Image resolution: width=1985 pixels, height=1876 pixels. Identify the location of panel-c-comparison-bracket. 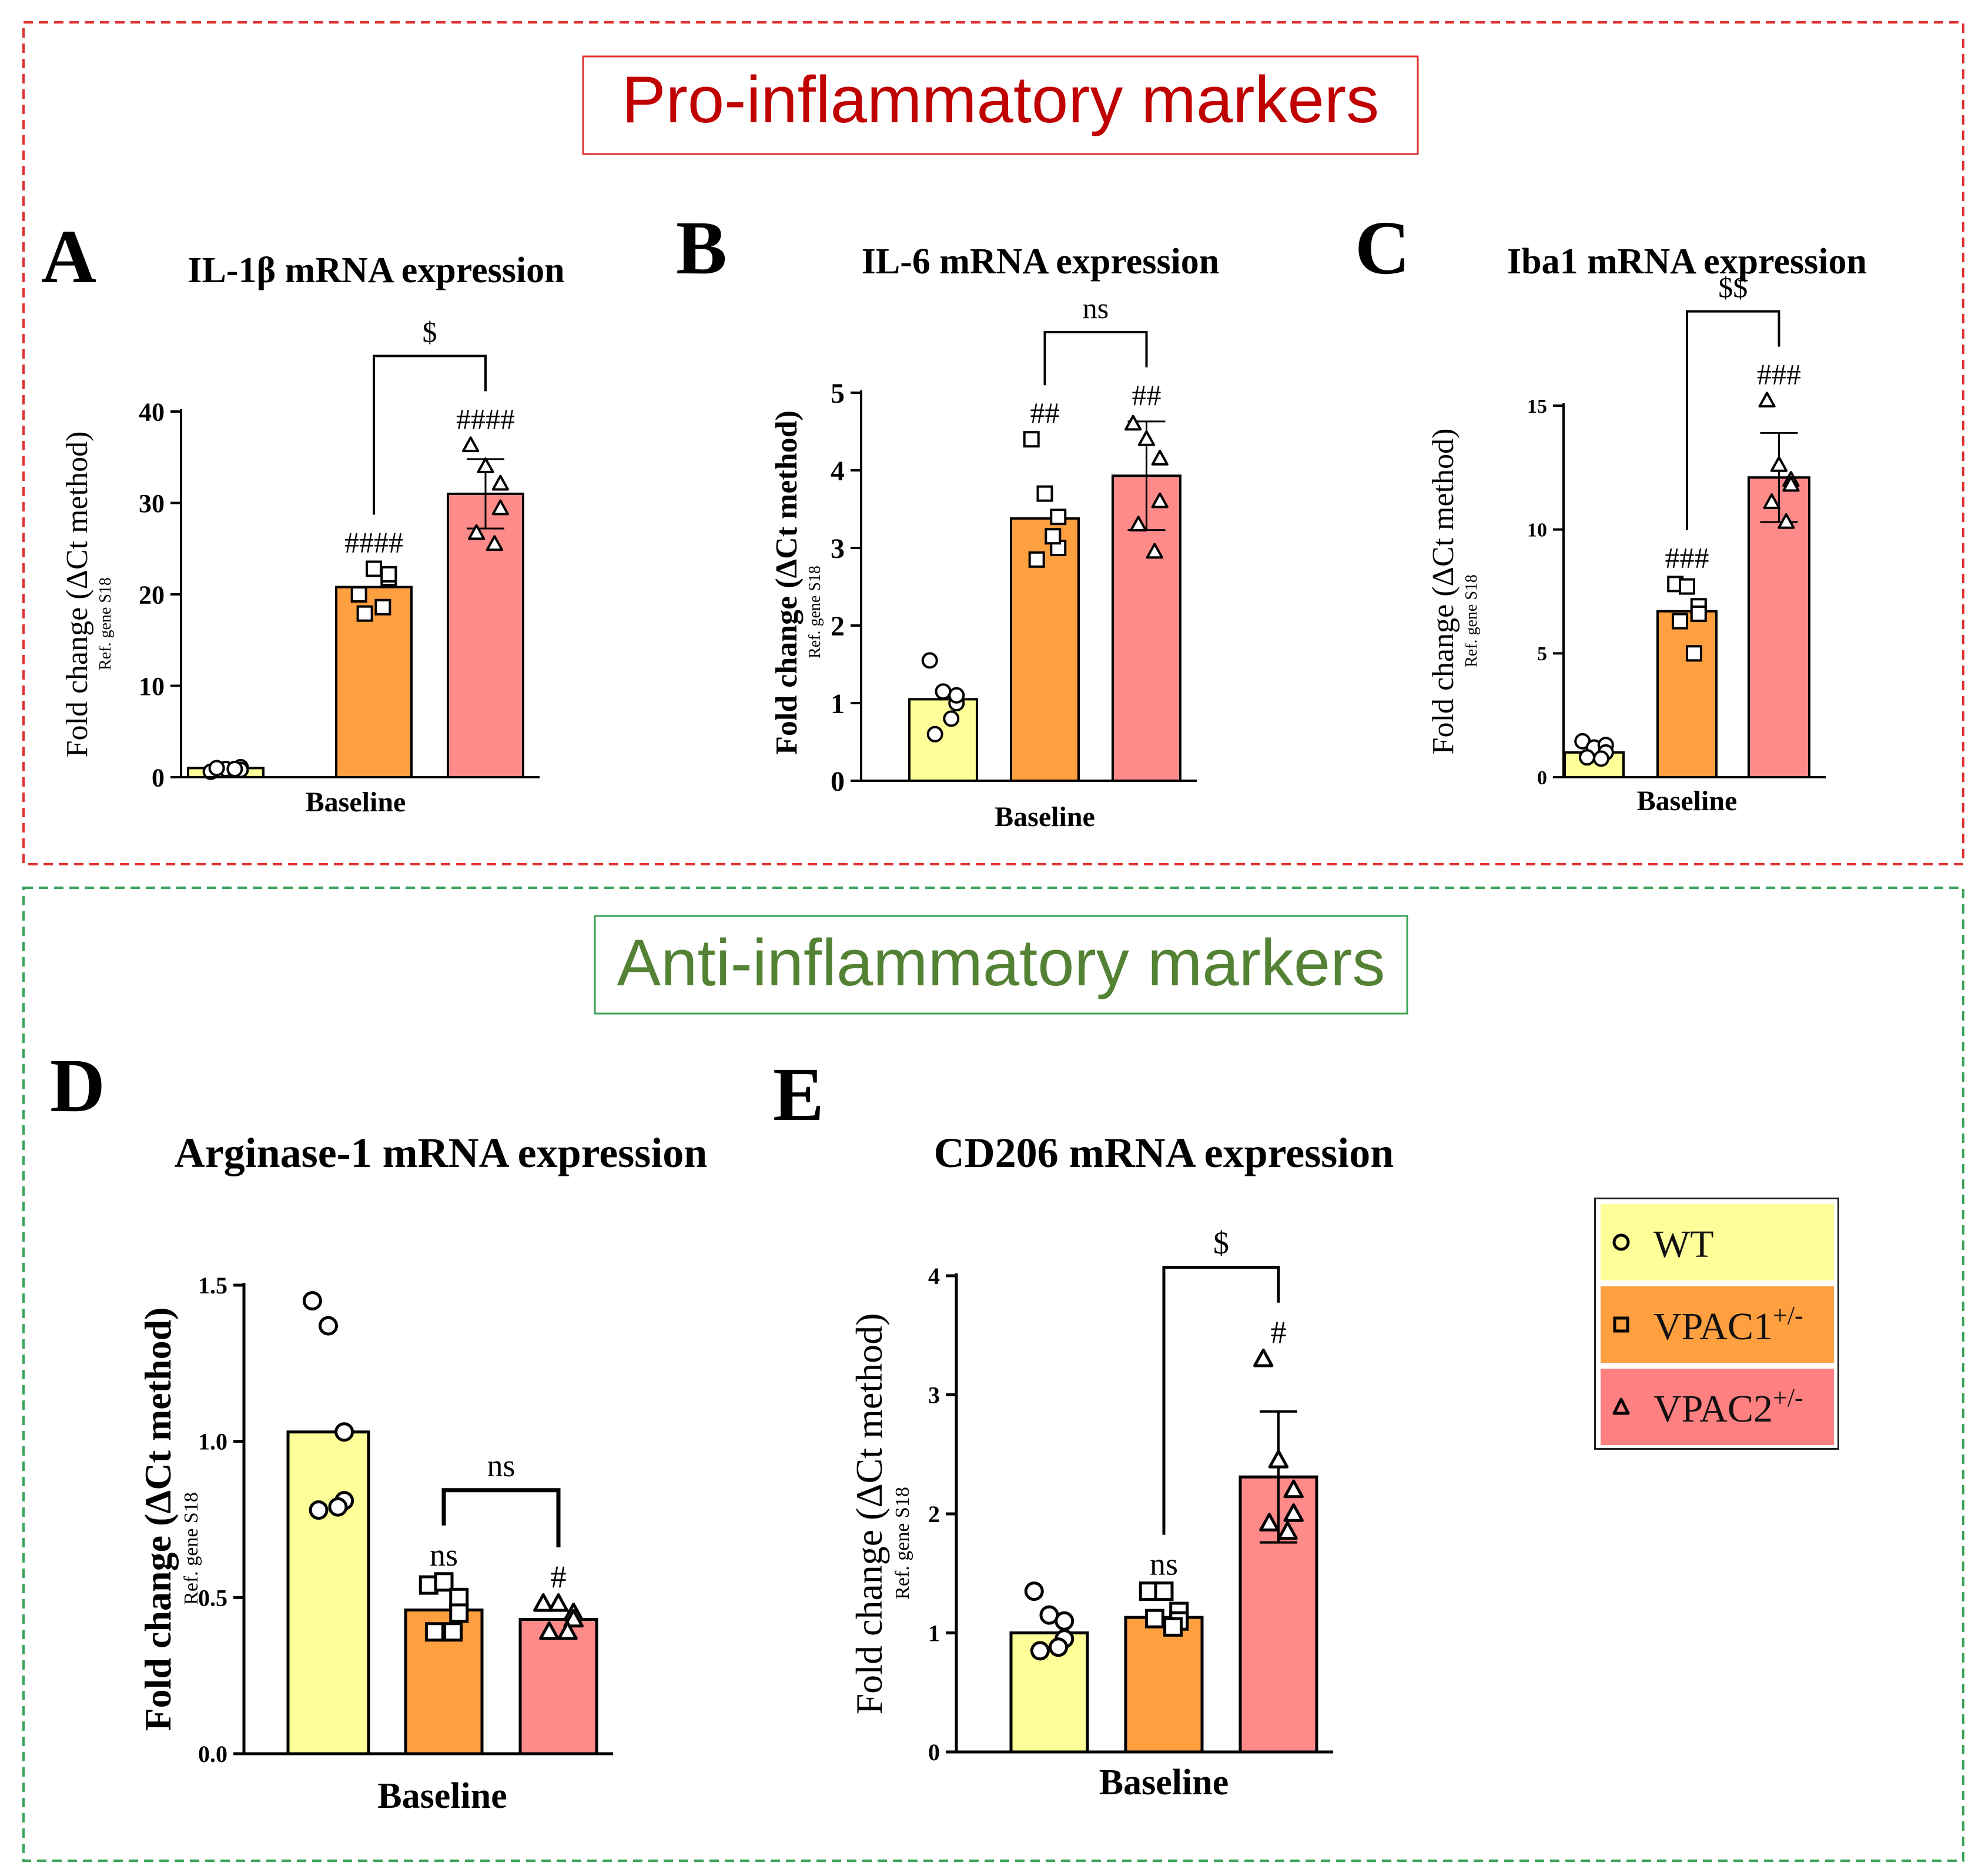
(1733, 420).